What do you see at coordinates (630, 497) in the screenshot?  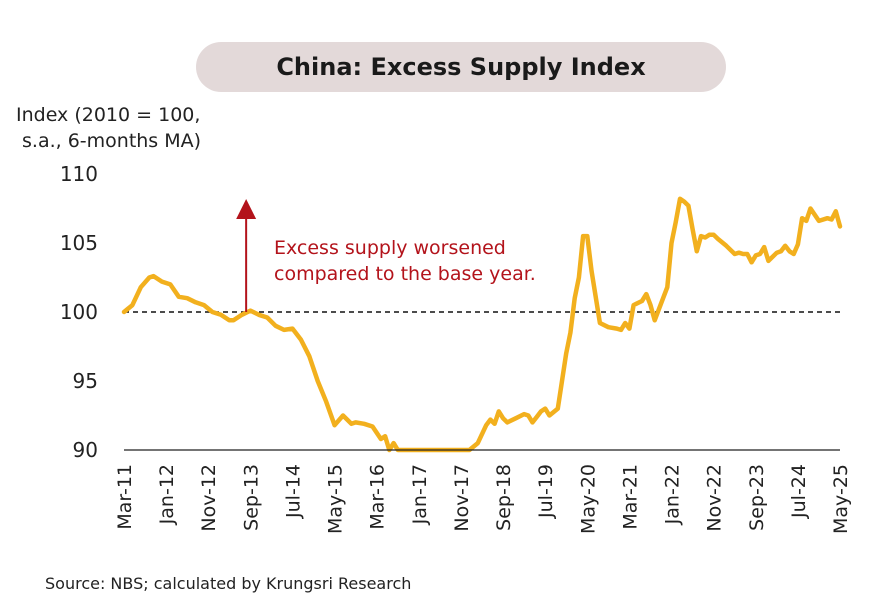 I see `x-tick-label: Mar-21` at bounding box center [630, 497].